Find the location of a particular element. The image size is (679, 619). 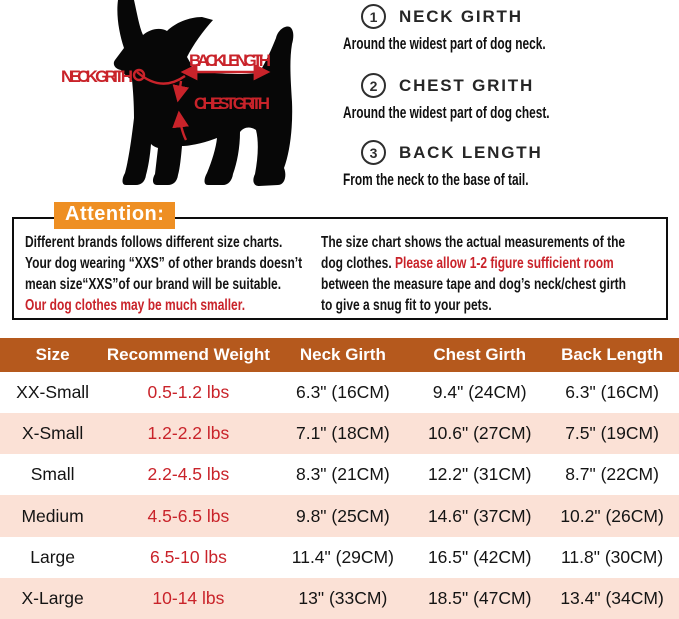

circled-number-3-icon: 3 is located at coordinates (373, 152).